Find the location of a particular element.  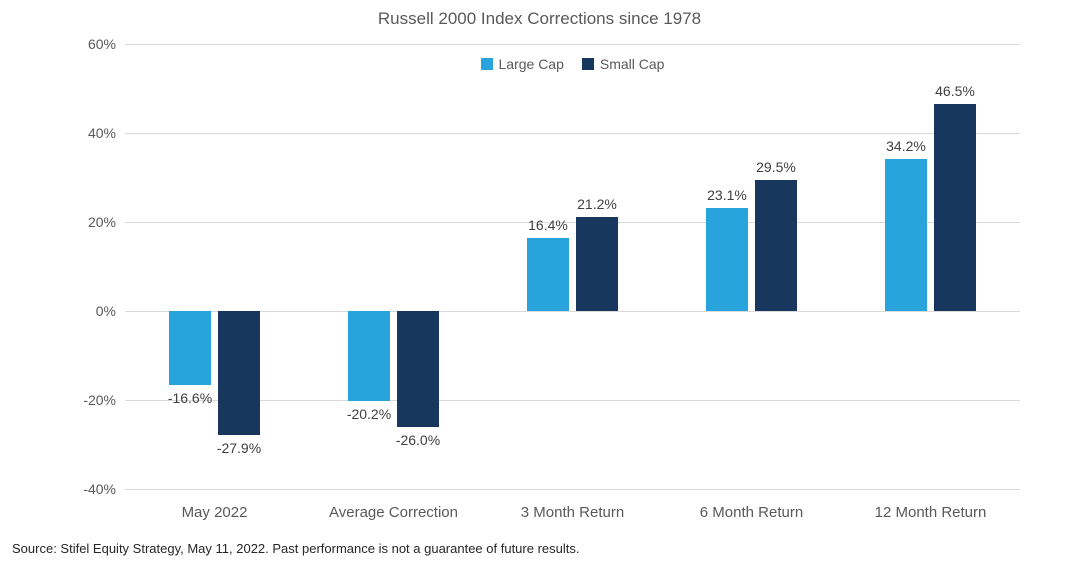

x-axis-category-label: Average Correction is located at coordinates (393, 512).